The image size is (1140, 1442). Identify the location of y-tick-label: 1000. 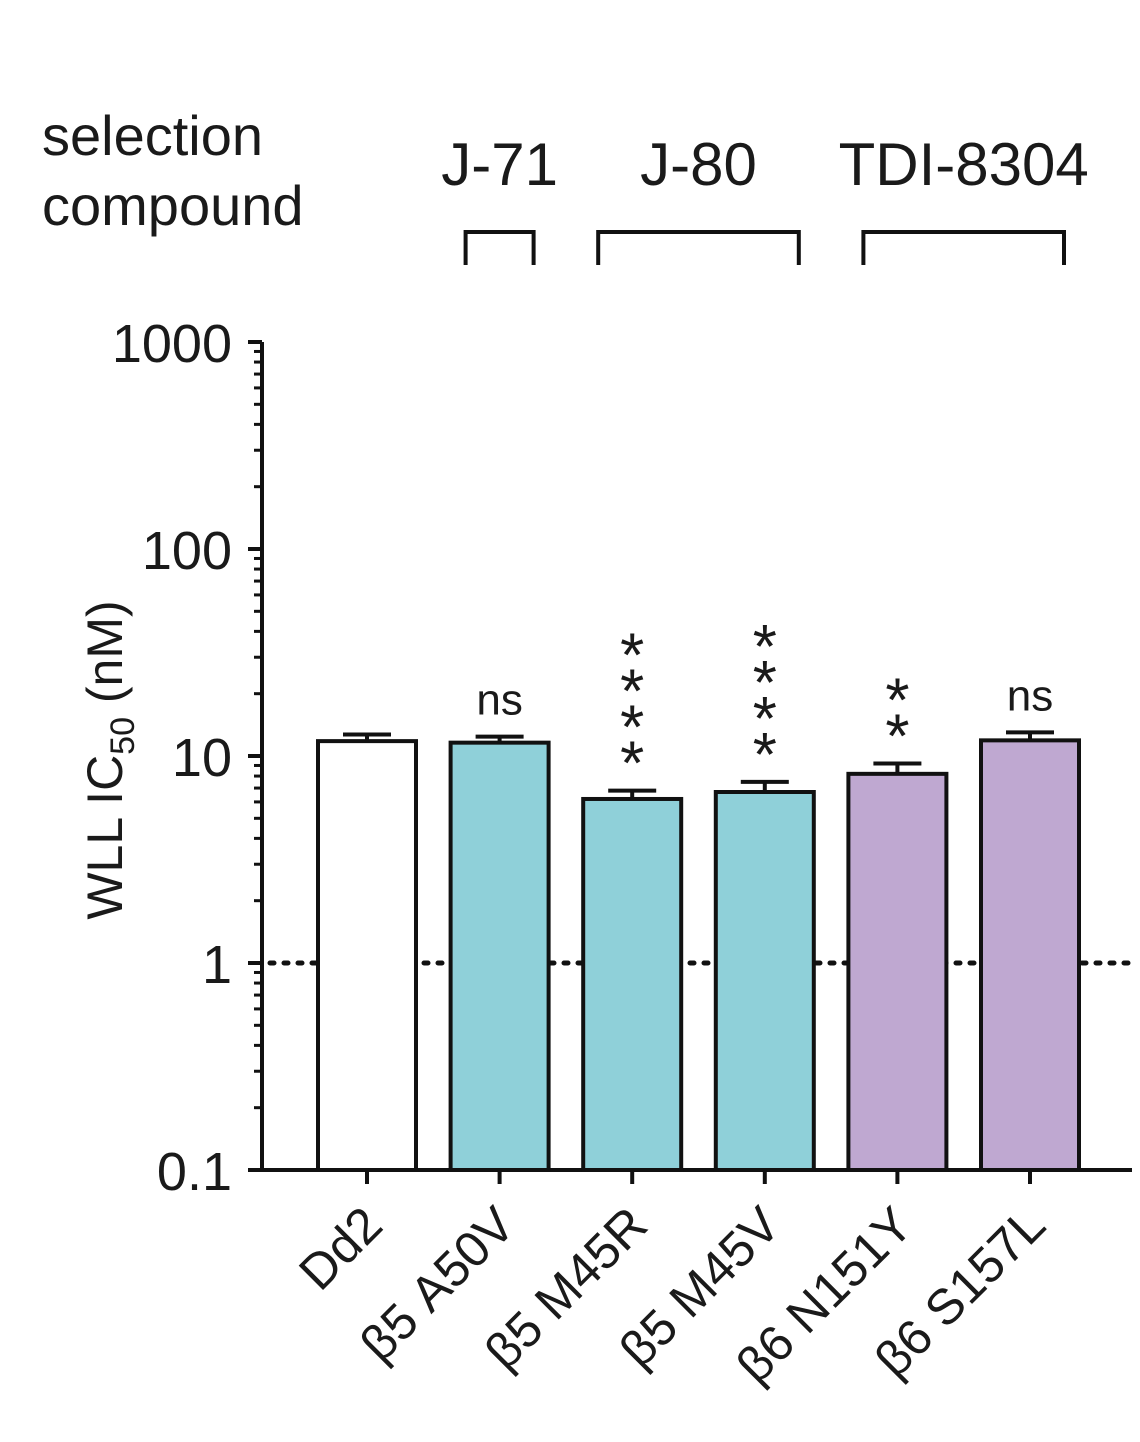
(172, 344).